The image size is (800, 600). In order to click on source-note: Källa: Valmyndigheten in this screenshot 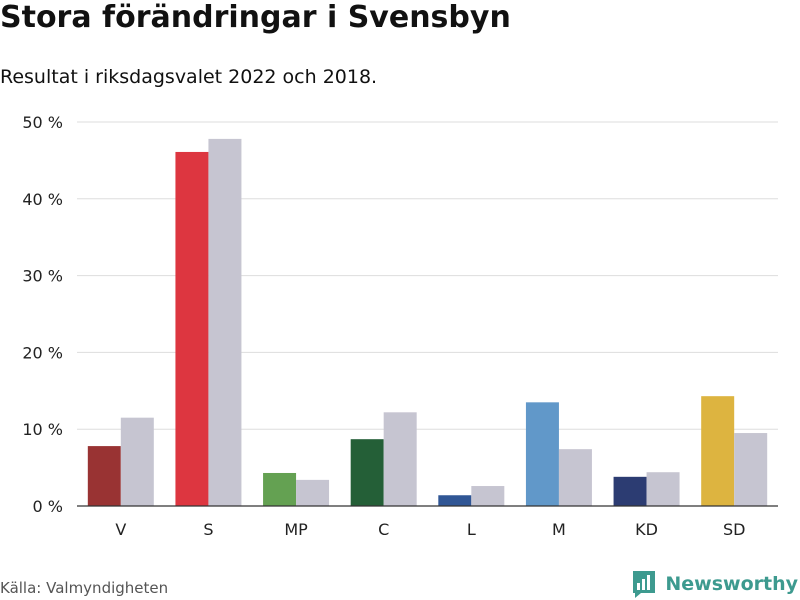, I will do `click(84, 588)`.